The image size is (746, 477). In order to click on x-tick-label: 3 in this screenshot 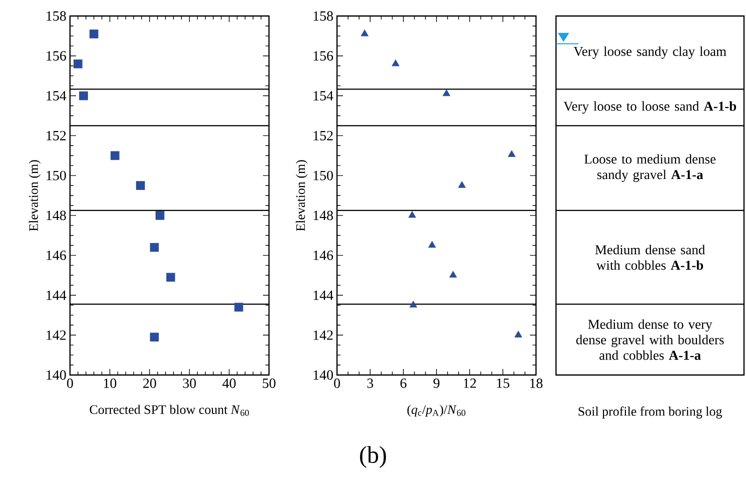, I will do `click(370, 383)`.